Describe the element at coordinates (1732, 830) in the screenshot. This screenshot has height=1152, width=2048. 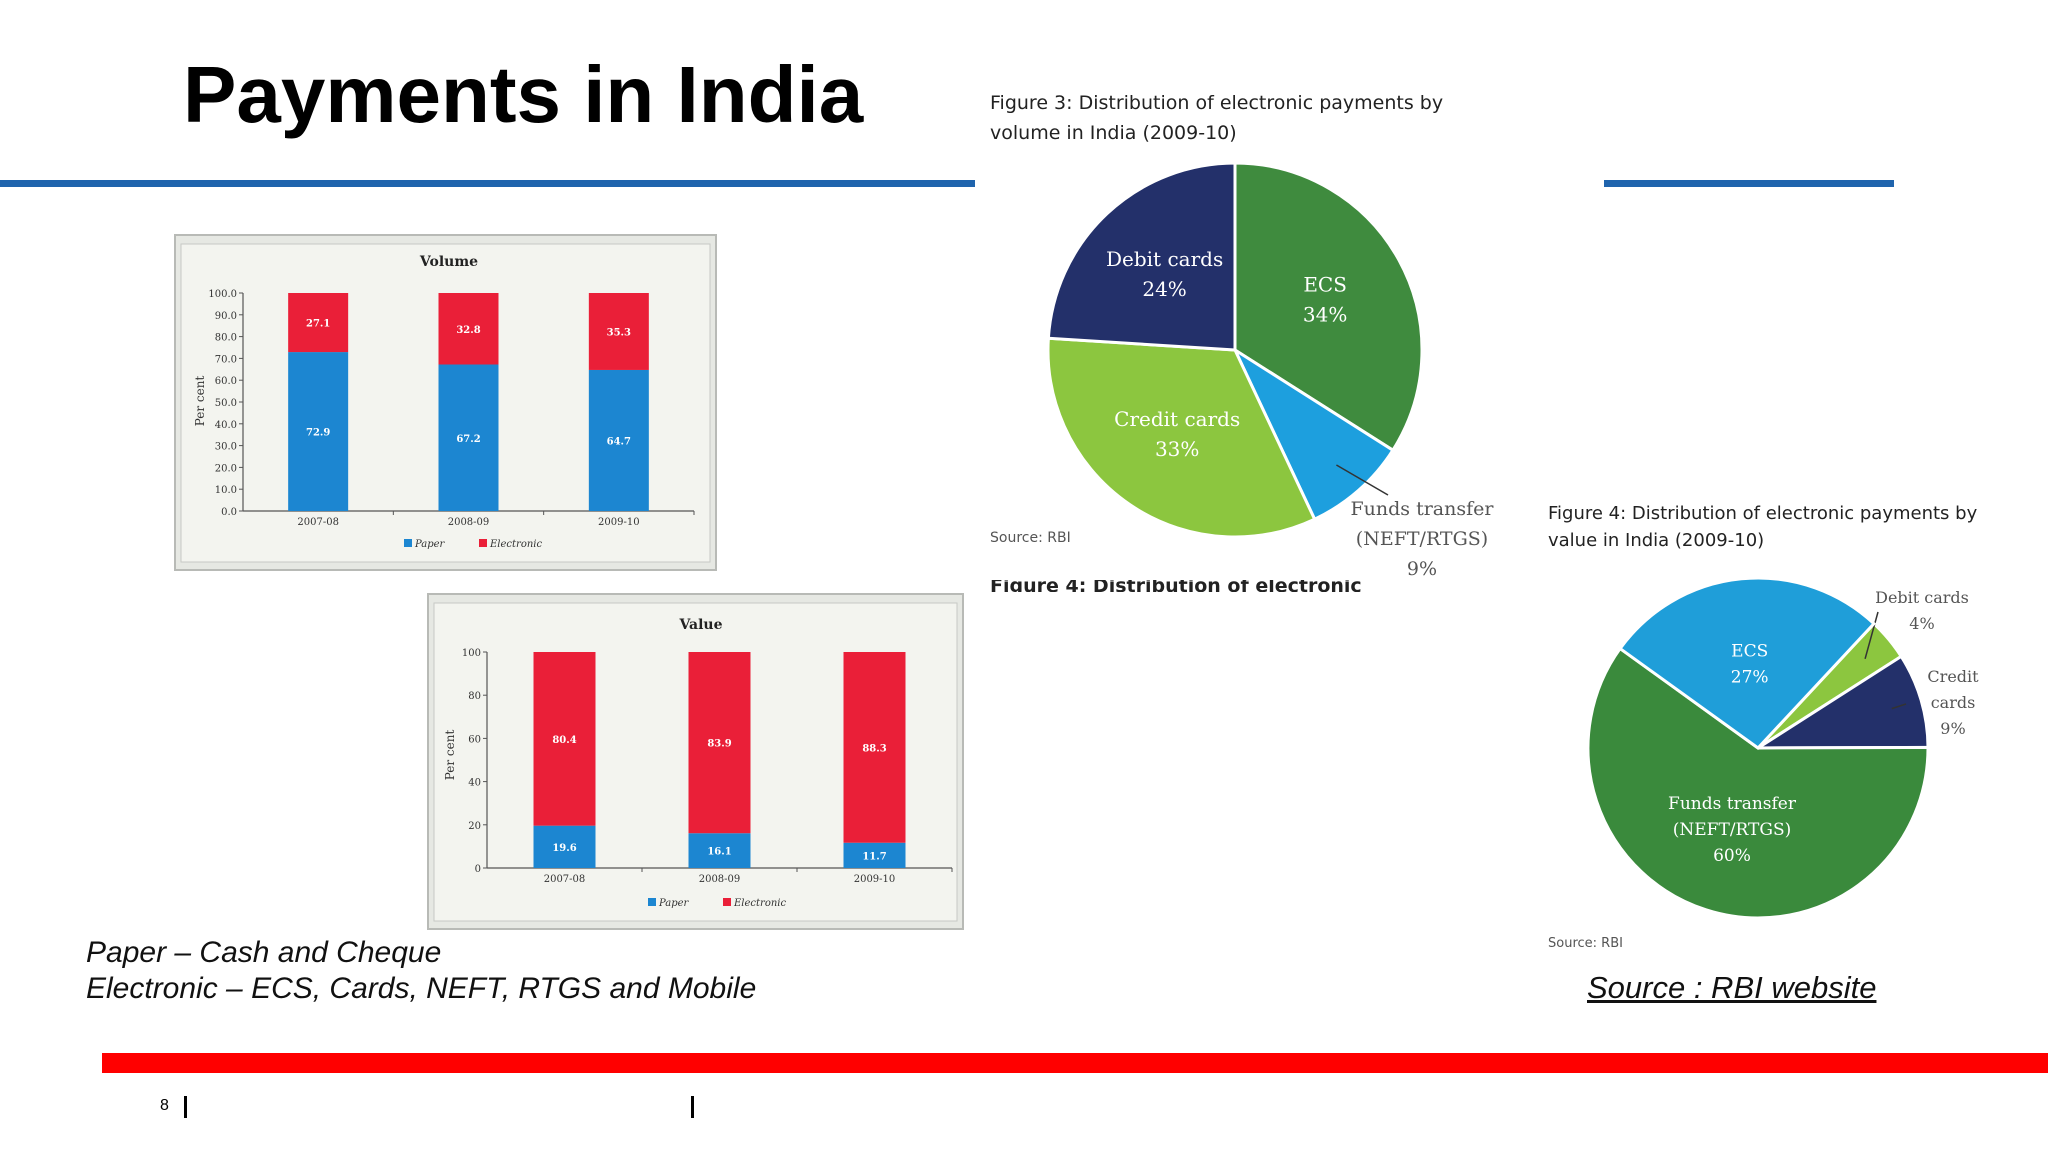
I see `fig4-slice-name-funds-transfer-neft-rtgs: (NEFT/RTGS)` at that location.